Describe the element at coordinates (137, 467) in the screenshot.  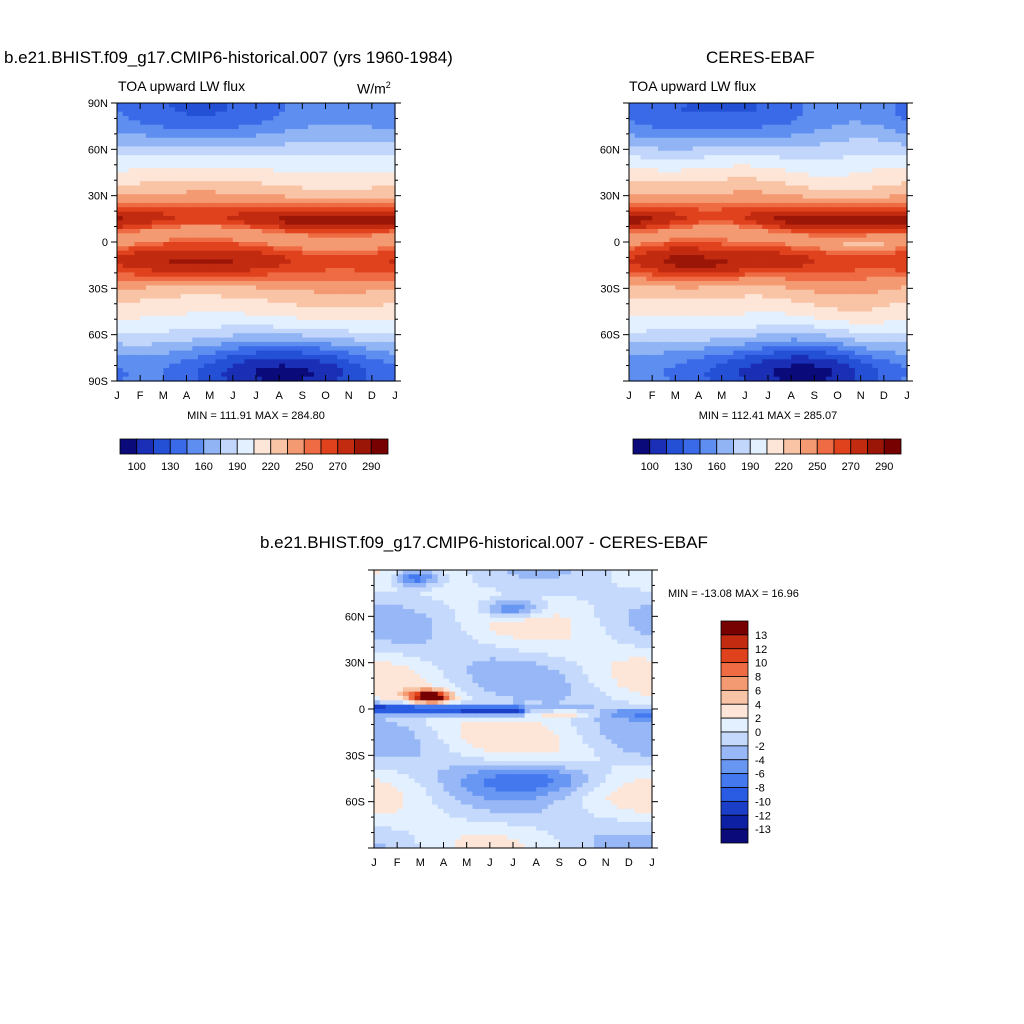
I see `colorbar-label: 100` at that location.